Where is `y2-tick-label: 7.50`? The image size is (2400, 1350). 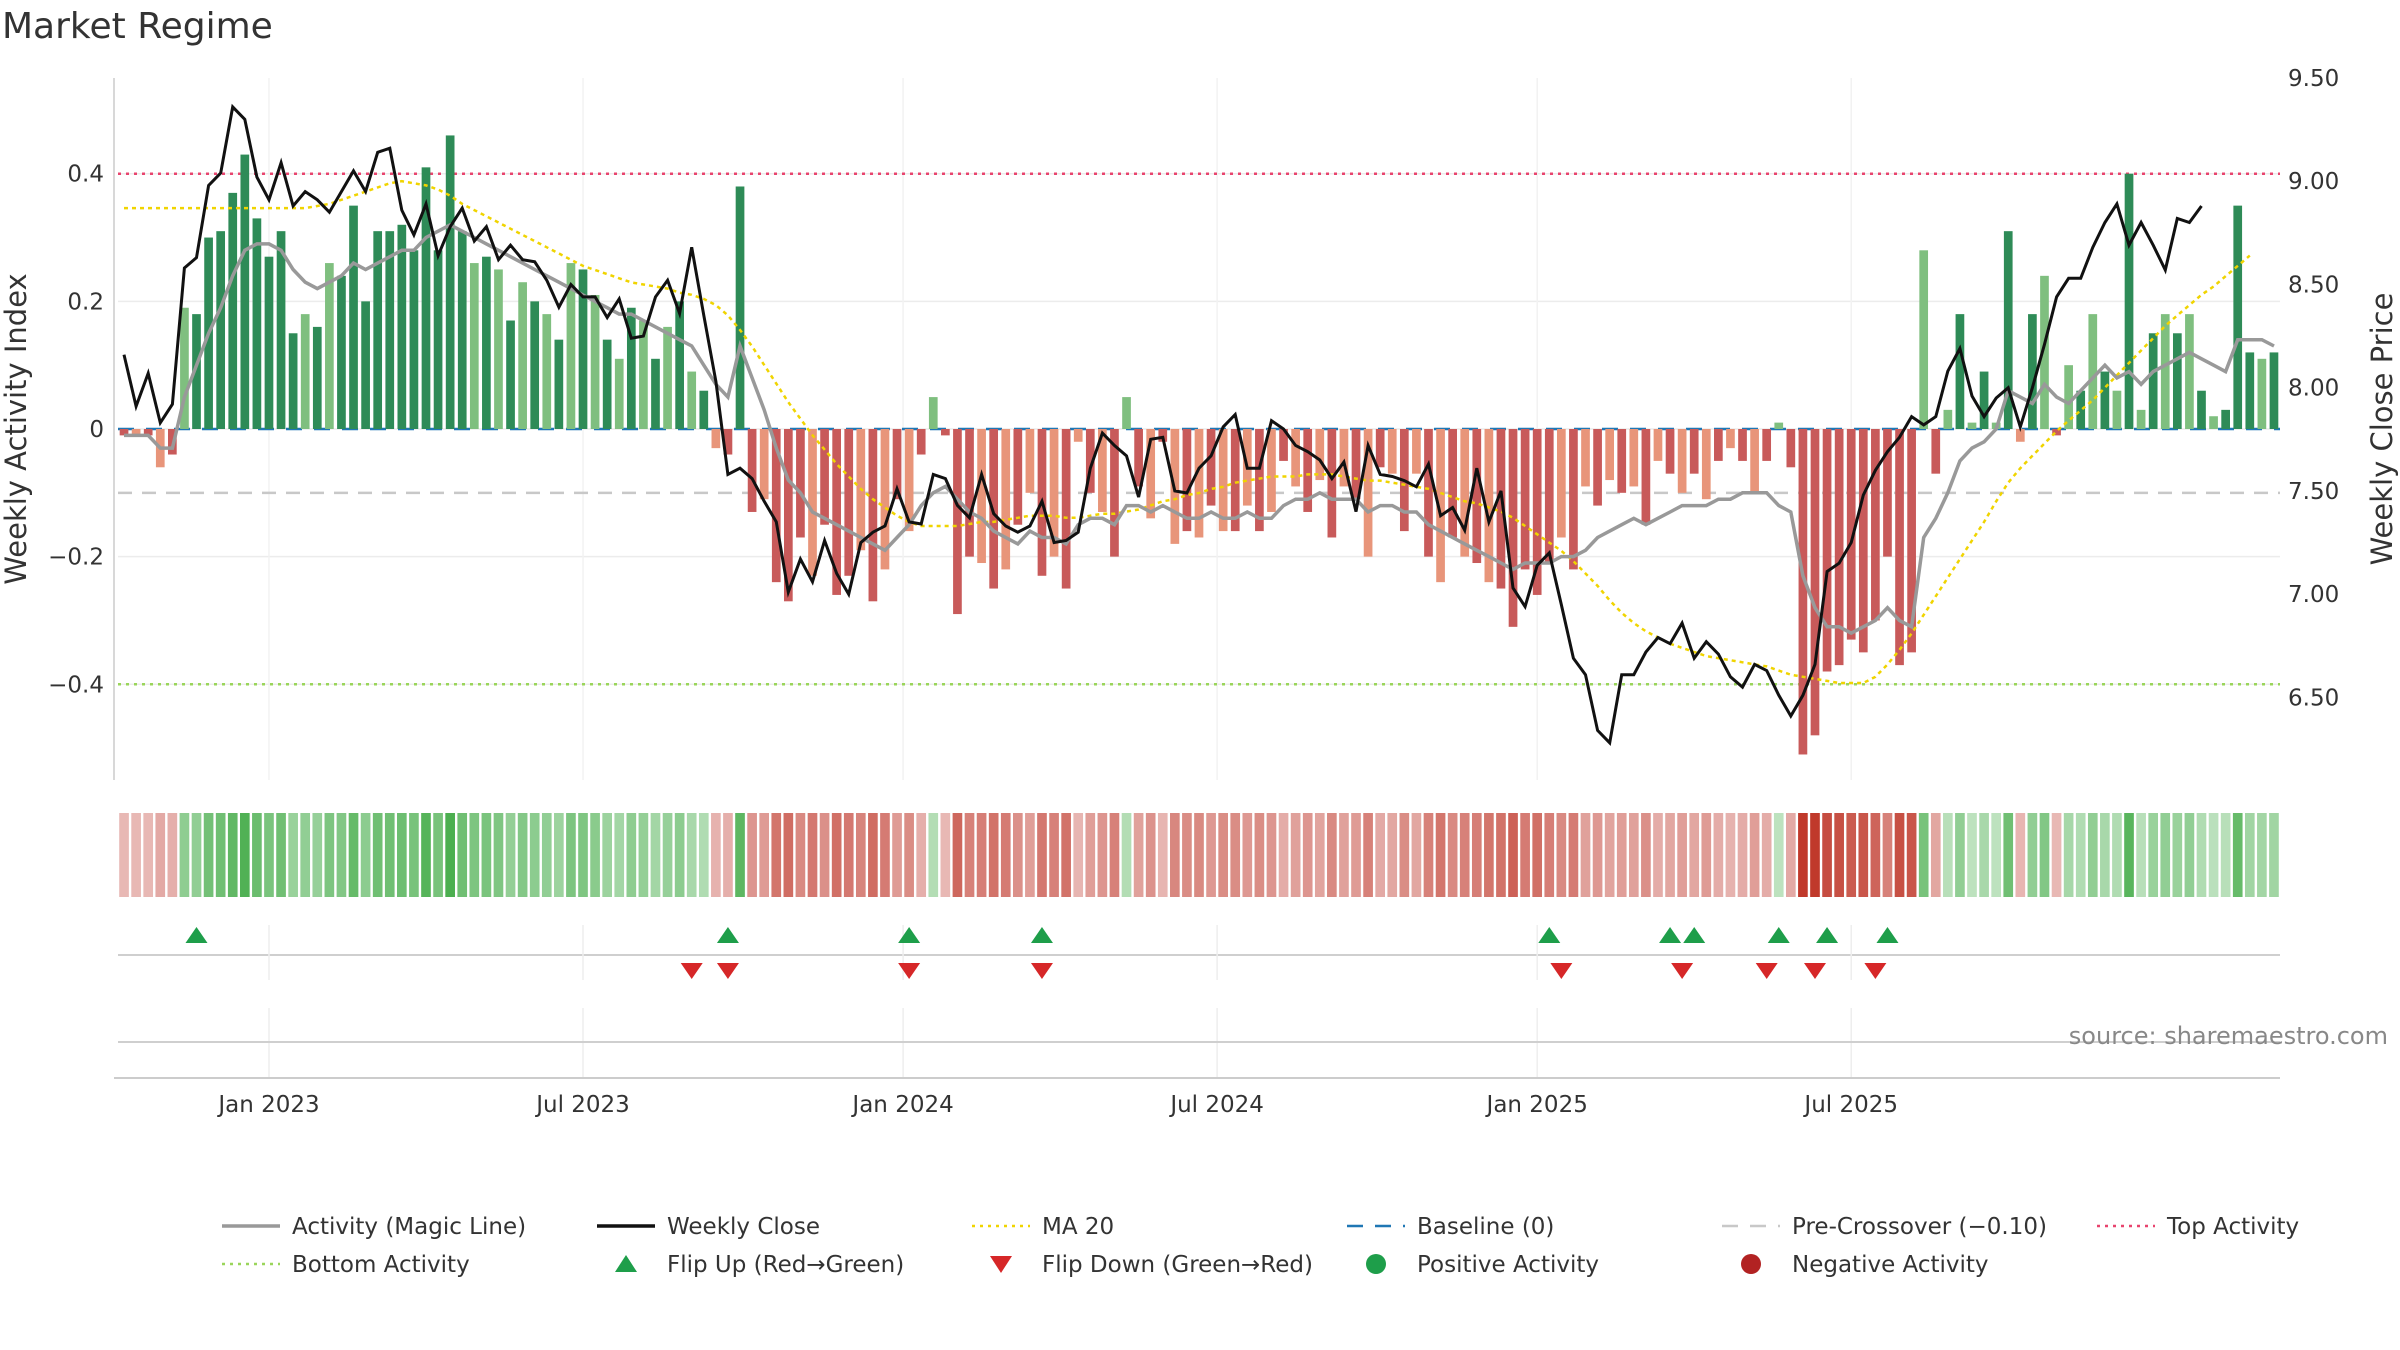 y2-tick-label: 7.50 is located at coordinates (2313, 492).